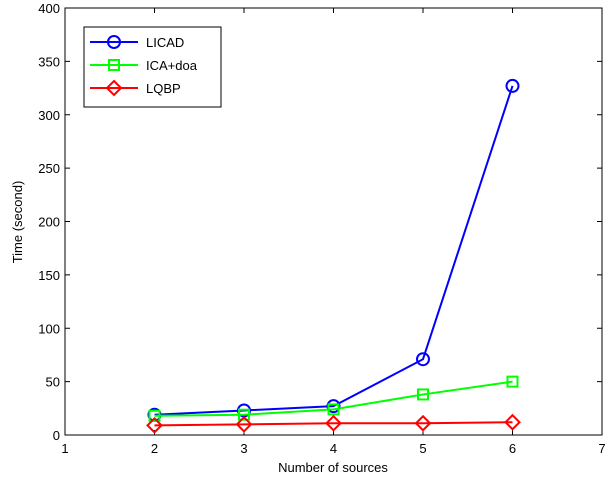  Describe the element at coordinates (333, 448) in the screenshot. I see `x-tick-label-3: 4` at that location.